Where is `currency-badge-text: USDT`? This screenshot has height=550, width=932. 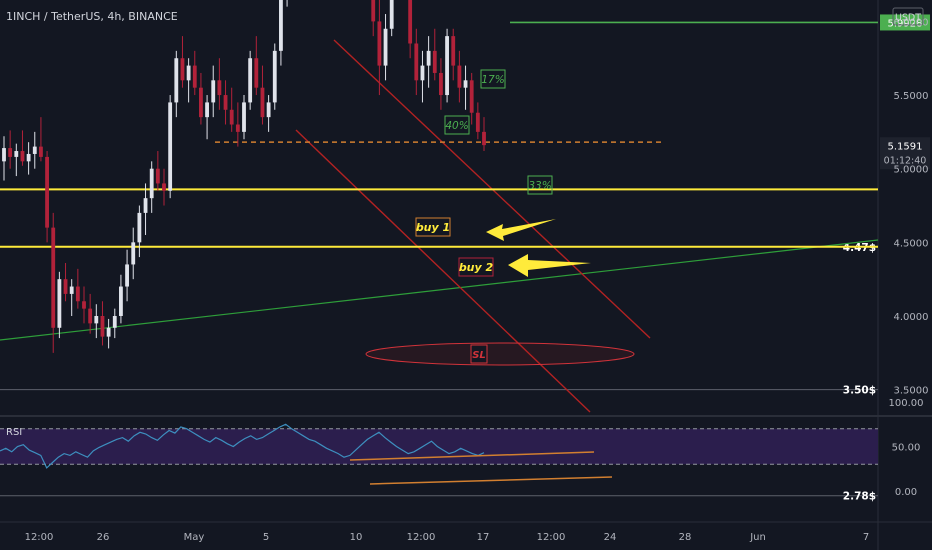 currency-badge-text: USDT is located at coordinates (908, 18).